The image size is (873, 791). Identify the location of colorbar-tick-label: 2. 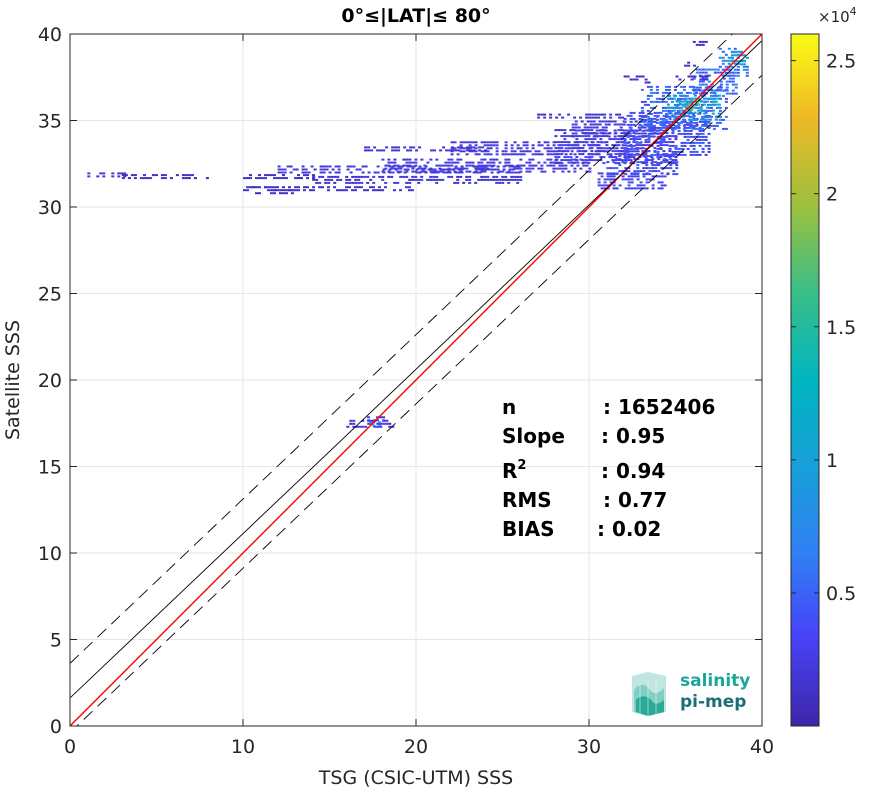
(832, 195).